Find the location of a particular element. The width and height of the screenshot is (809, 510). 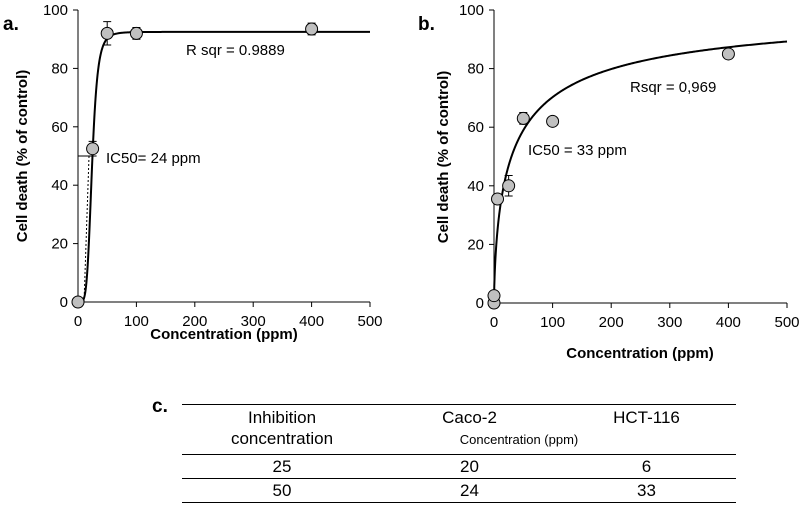

panel-a-x-axis-title: Concentration (ppm) is located at coordinates (224, 334).